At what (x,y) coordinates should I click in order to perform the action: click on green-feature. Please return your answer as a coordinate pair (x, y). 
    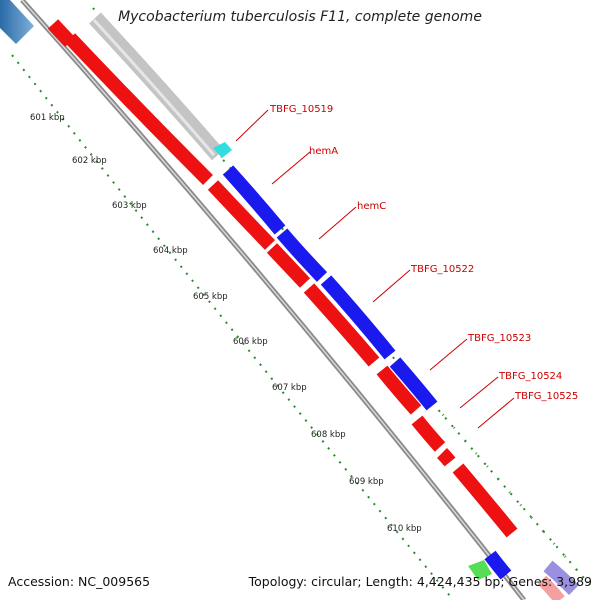
    Looking at the image, I should click on (480, 570).